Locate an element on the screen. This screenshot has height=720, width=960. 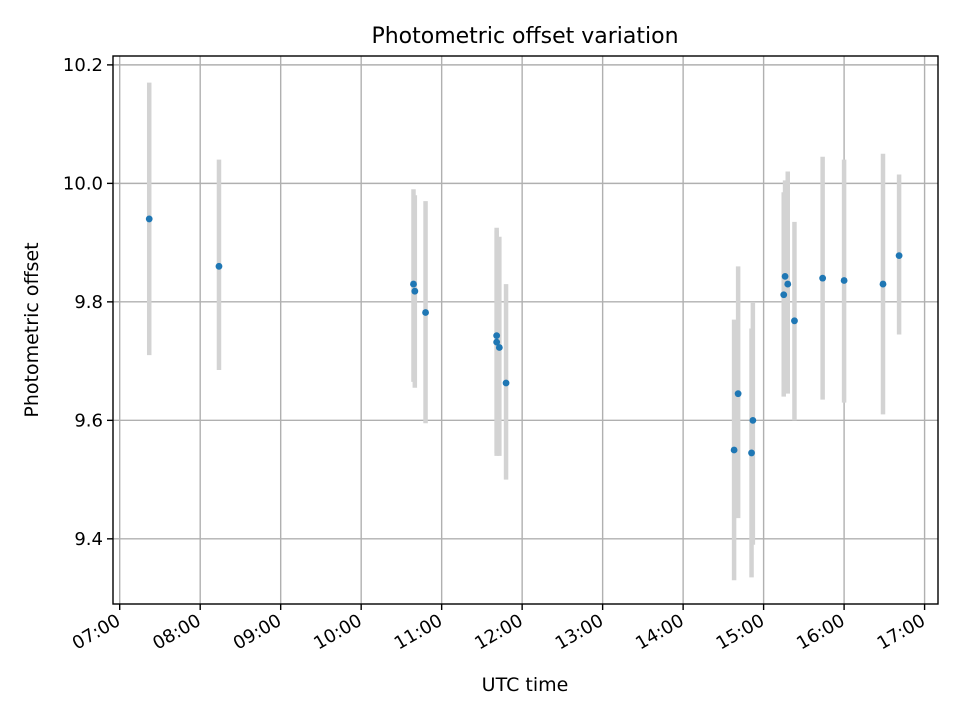
x-tick-label: 14:00 is located at coordinates (659, 632).